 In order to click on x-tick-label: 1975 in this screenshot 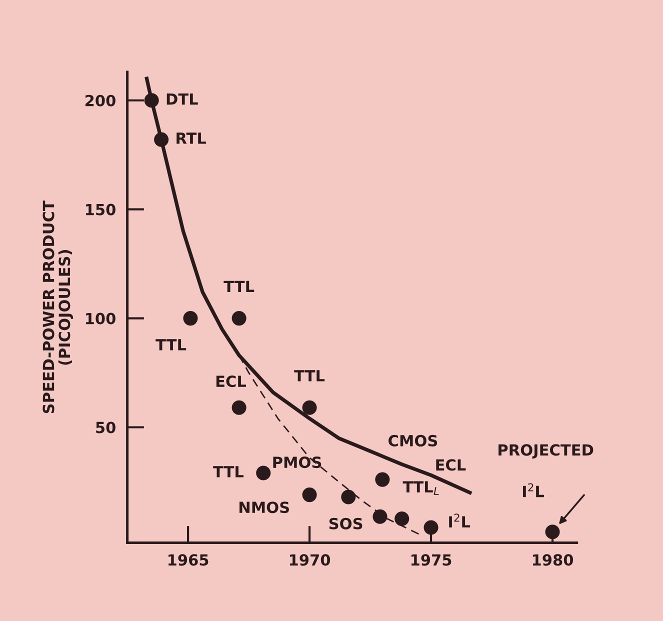, I will do `click(431, 560)`.